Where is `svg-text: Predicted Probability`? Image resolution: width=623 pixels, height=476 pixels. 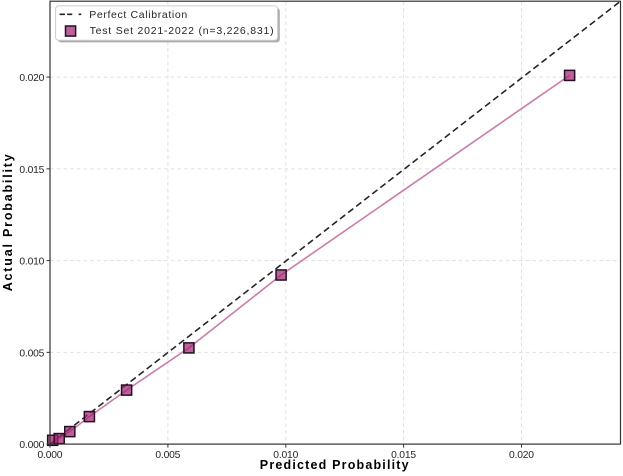 svg-text: Predicted Probability is located at coordinates (334, 465).